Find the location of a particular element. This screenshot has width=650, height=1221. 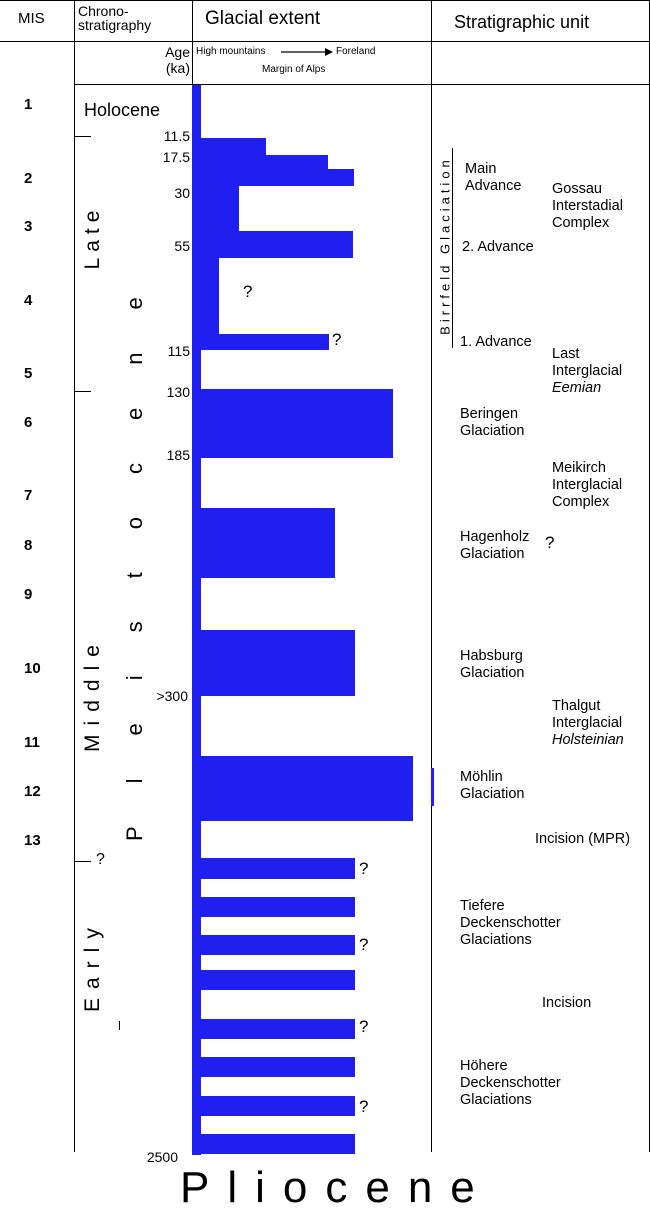

age-label: 11.5 is located at coordinates (176, 136).